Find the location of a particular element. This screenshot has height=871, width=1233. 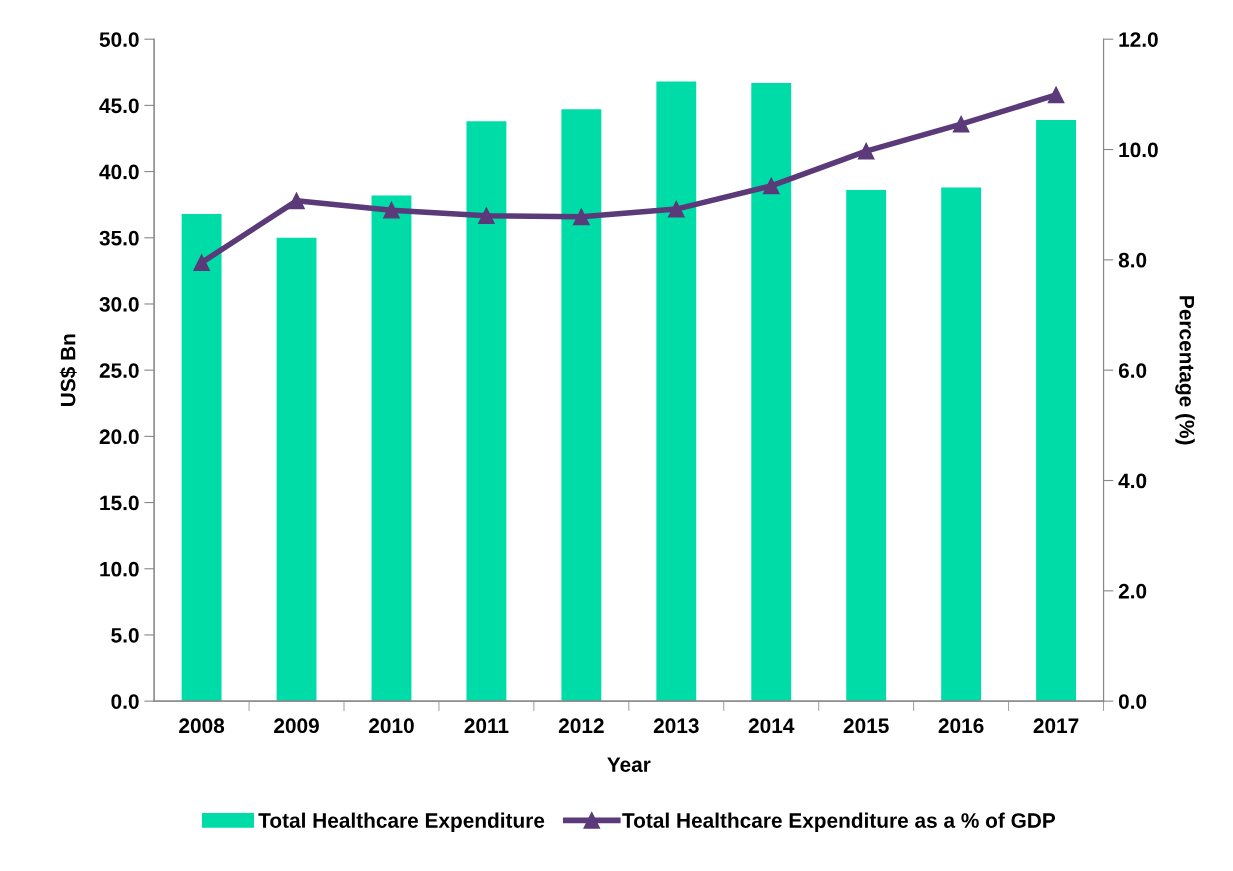

y2-tick-label: 12.0 is located at coordinates (1138, 39).